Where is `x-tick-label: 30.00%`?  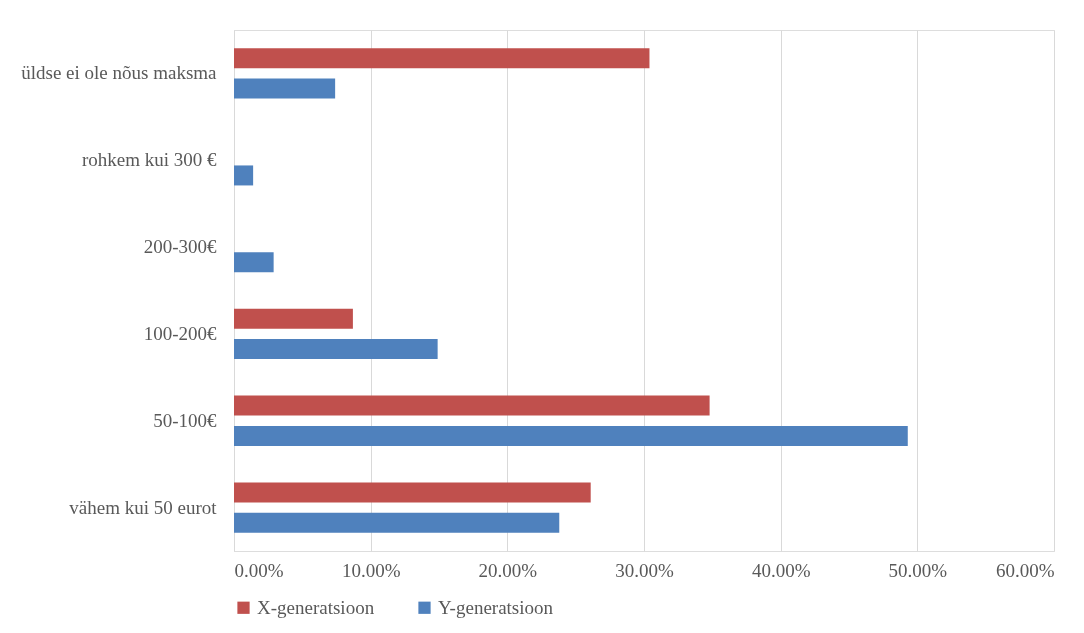 x-tick-label: 30.00% is located at coordinates (644, 570).